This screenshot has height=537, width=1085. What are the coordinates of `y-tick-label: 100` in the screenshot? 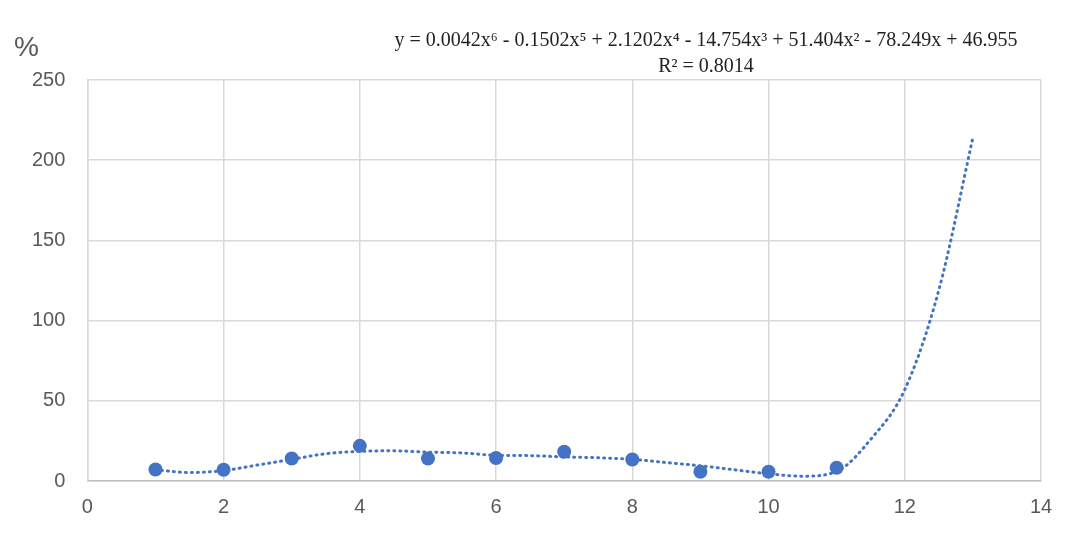 It's located at (48, 319).